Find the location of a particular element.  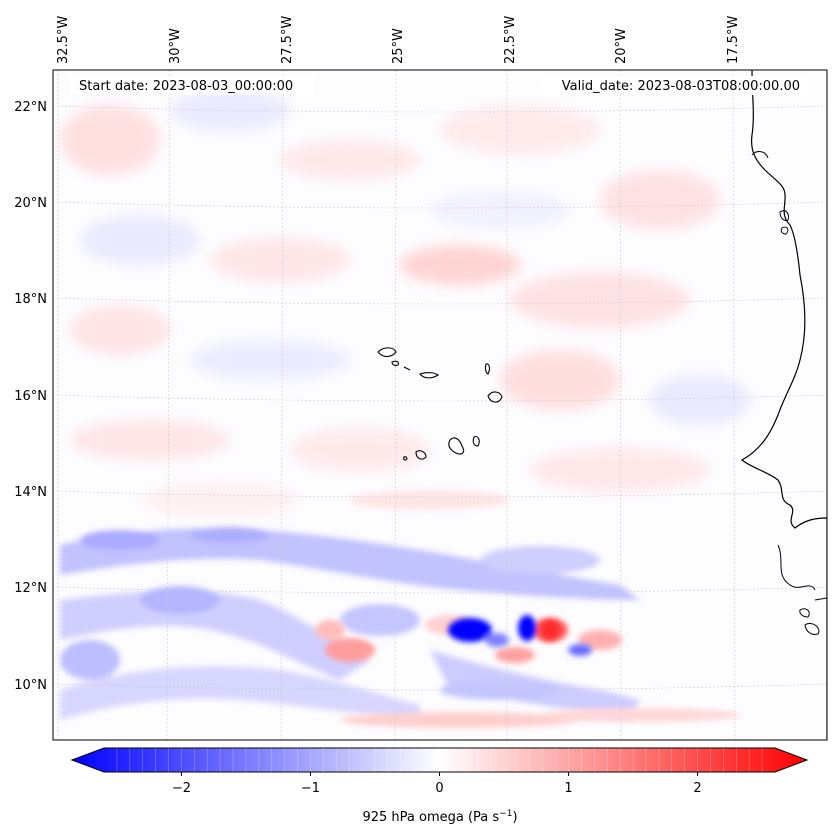

lon-label: 27.5°W is located at coordinates (287, 40).